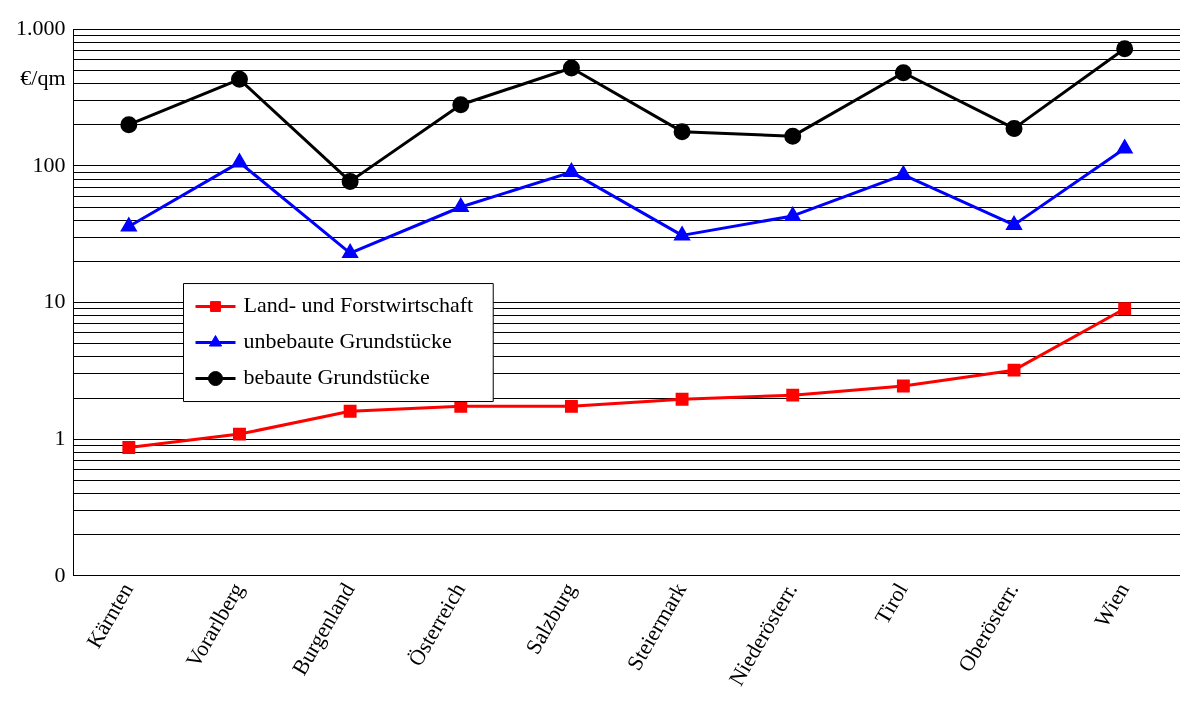 This screenshot has width=1198, height=702. I want to click on y-axis-title: €/qm, so click(43, 77).